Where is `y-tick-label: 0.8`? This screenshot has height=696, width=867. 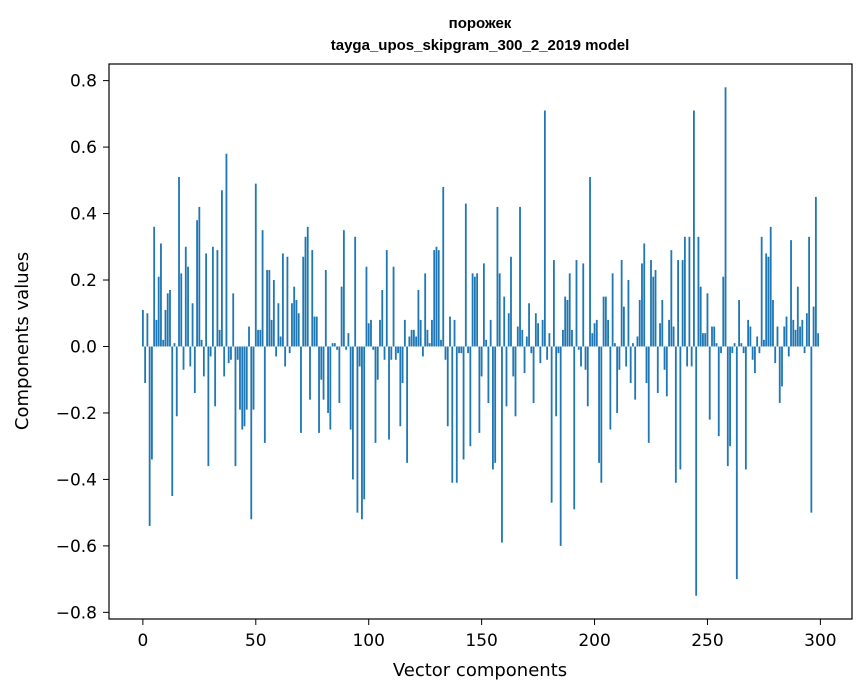
y-tick-label: 0.8 is located at coordinates (83, 82).